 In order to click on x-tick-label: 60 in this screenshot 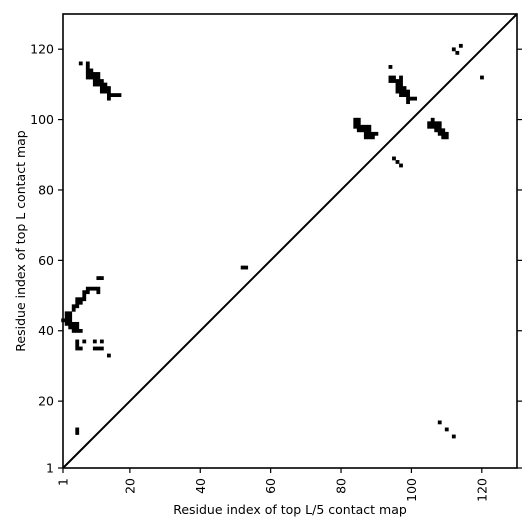, I will do `click(270, 486)`.